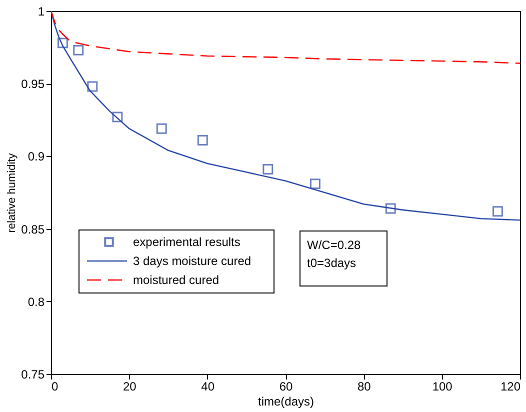 The height and width of the screenshot is (412, 526). I want to click on y-tick-label: 0.85, so click(33, 229).